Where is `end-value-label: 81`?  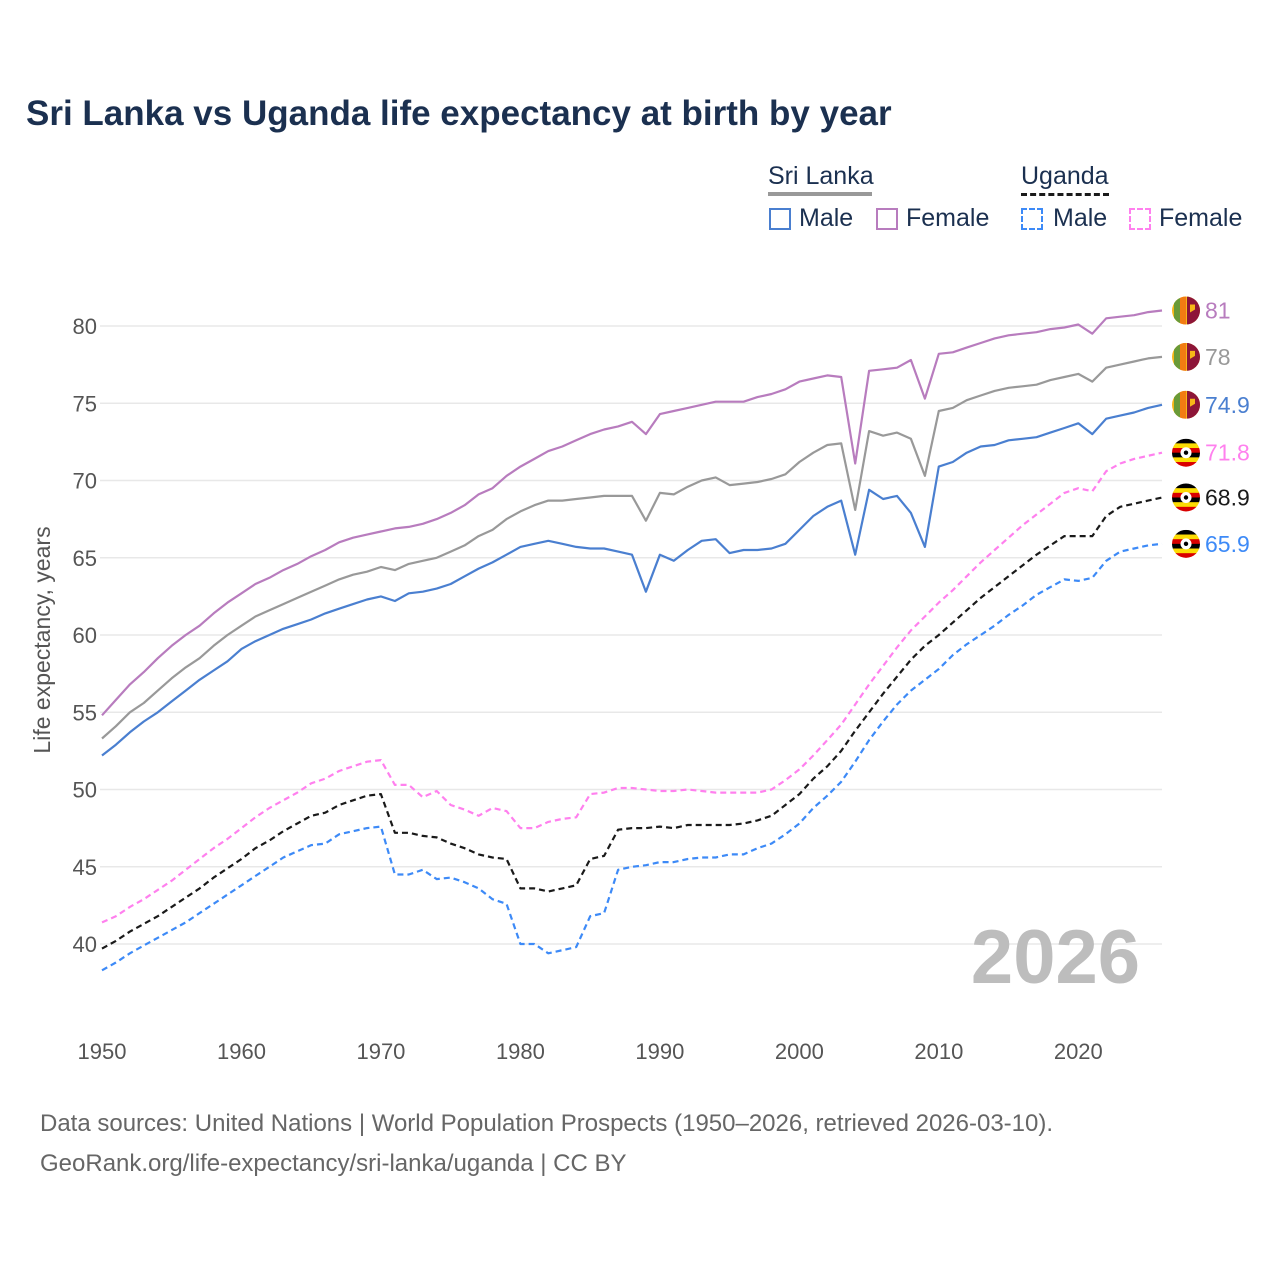
end-value-label: 81 is located at coordinates (1218, 311).